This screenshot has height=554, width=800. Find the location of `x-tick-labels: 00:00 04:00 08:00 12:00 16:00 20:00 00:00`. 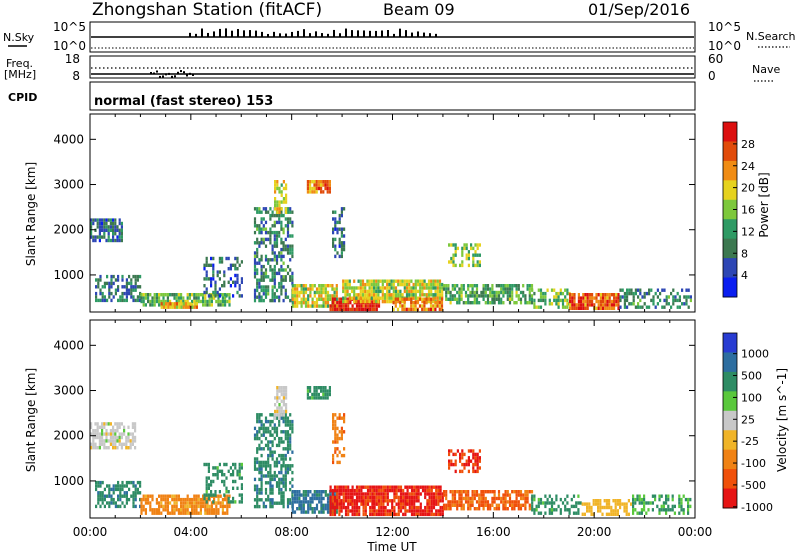

x-tick-labels: 00:00 04:00 08:00 12:00 16:00 20:00 00:00 is located at coordinates (393, 532).